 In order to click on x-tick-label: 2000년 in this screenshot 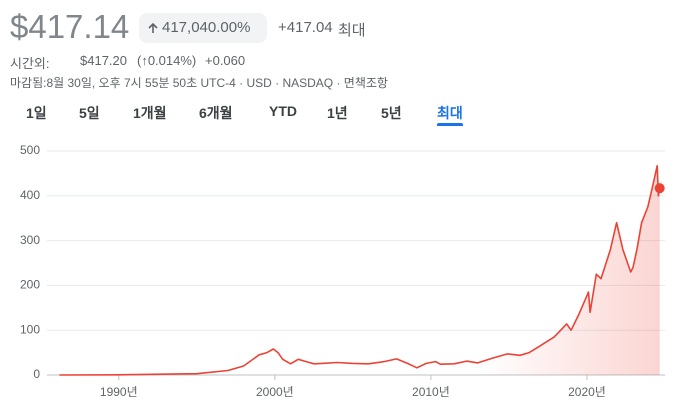, I will do `click(275, 392)`.